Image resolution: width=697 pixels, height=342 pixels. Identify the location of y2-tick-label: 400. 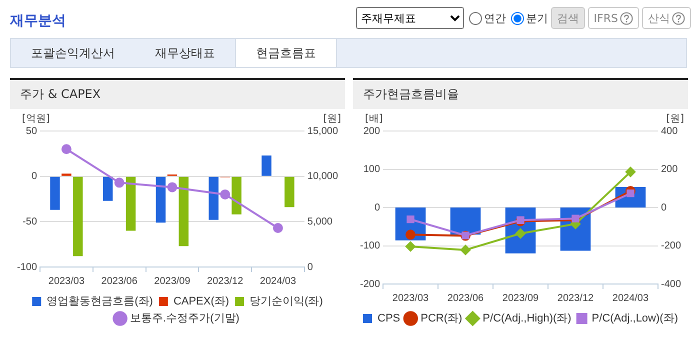
(669, 131).